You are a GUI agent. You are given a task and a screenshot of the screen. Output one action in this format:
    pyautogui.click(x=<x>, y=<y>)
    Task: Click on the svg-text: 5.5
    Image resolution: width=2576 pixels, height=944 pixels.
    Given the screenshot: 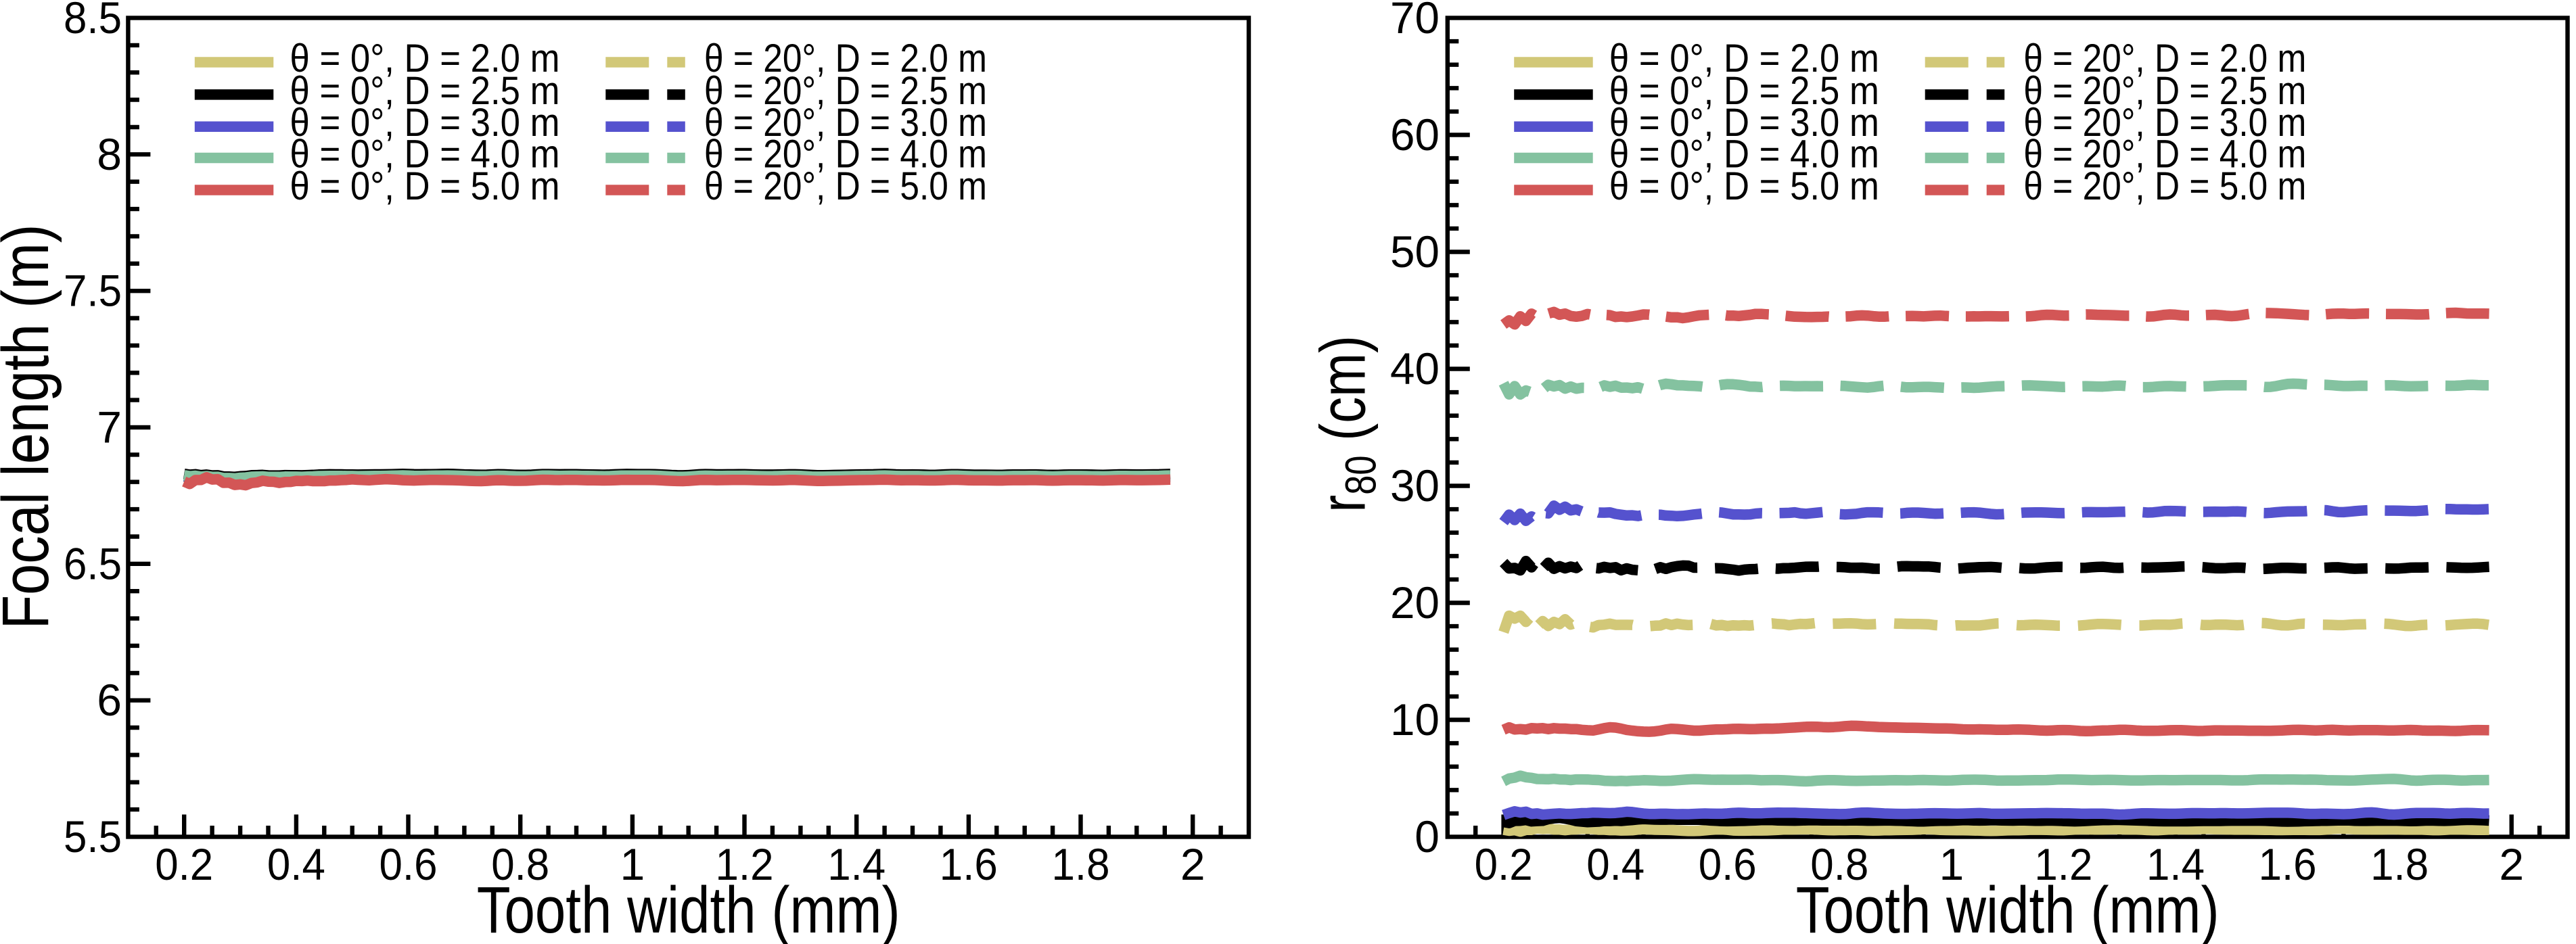 What is the action you would take?
    pyautogui.click(x=93, y=837)
    